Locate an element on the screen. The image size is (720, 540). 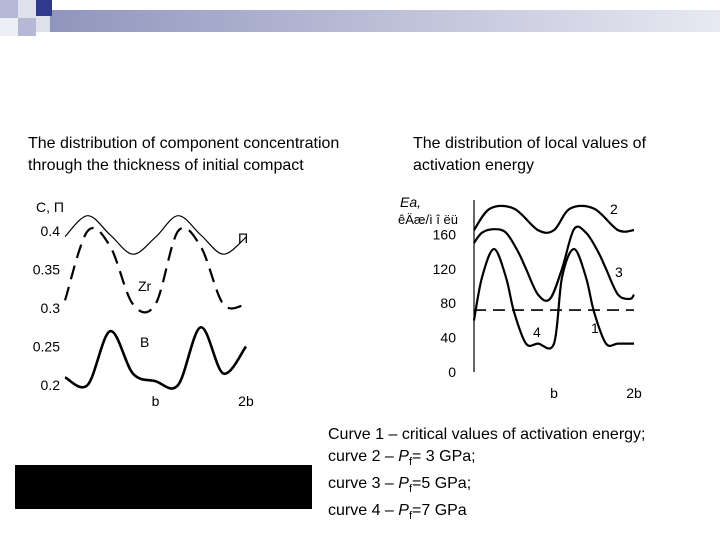
y-tick-label: 160 is located at coordinates (445, 234).